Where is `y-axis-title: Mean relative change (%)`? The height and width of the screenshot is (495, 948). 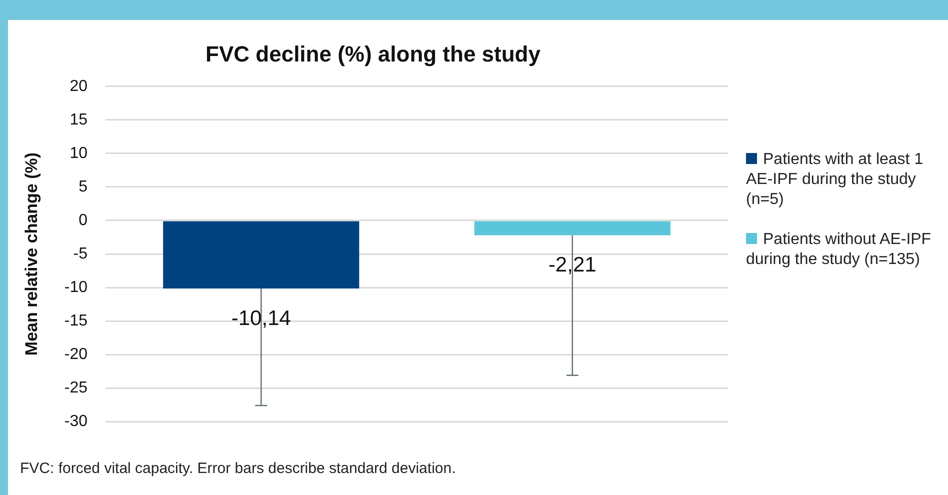 y-axis-title: Mean relative change (%) is located at coordinates (31, 254).